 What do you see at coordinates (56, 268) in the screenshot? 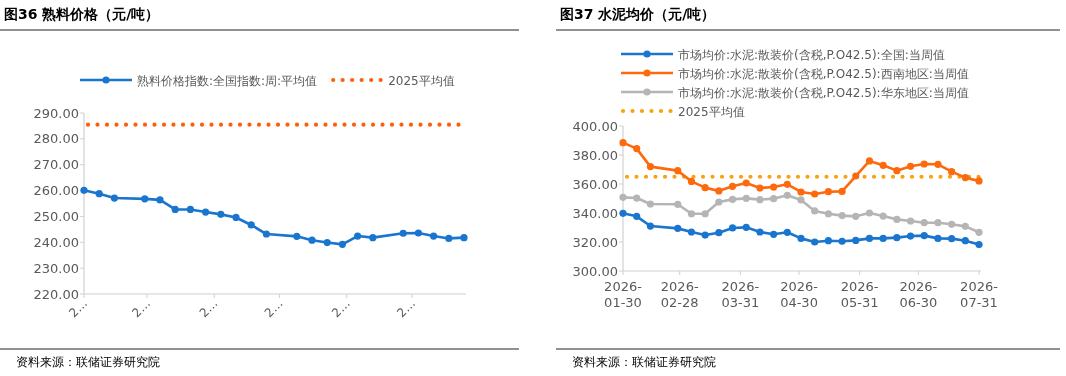
I see `y-tick-label: 230.00` at bounding box center [56, 268].